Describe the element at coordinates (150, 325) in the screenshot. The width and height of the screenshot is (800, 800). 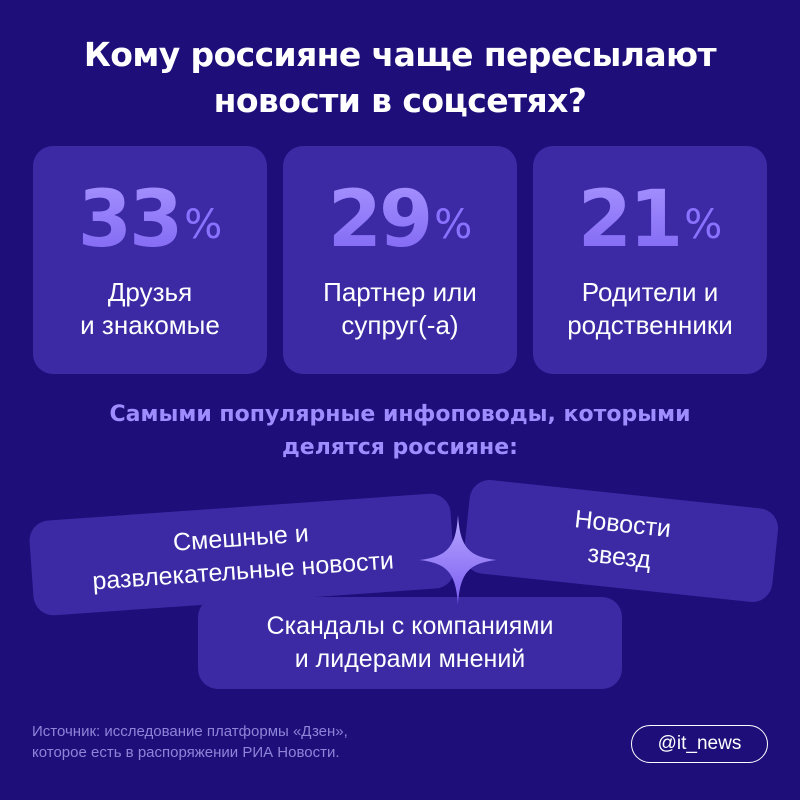
I see `stat-label-line-2: и знакомые` at that location.